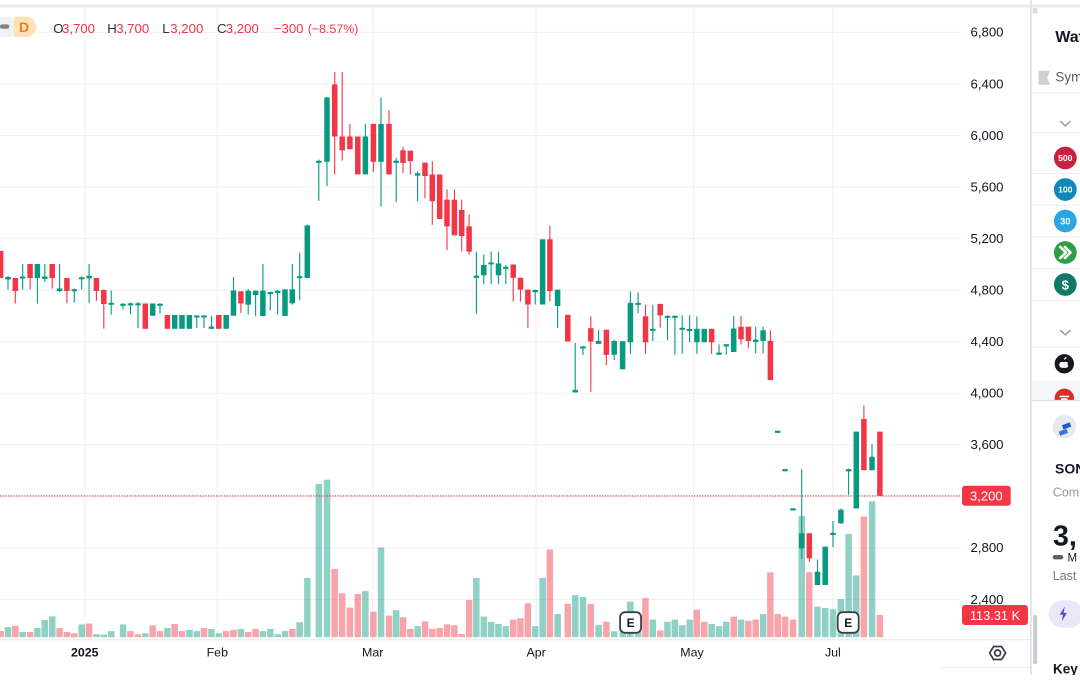 The height and width of the screenshot is (680, 1080). I want to click on svg-text: Key, so click(1065, 669).